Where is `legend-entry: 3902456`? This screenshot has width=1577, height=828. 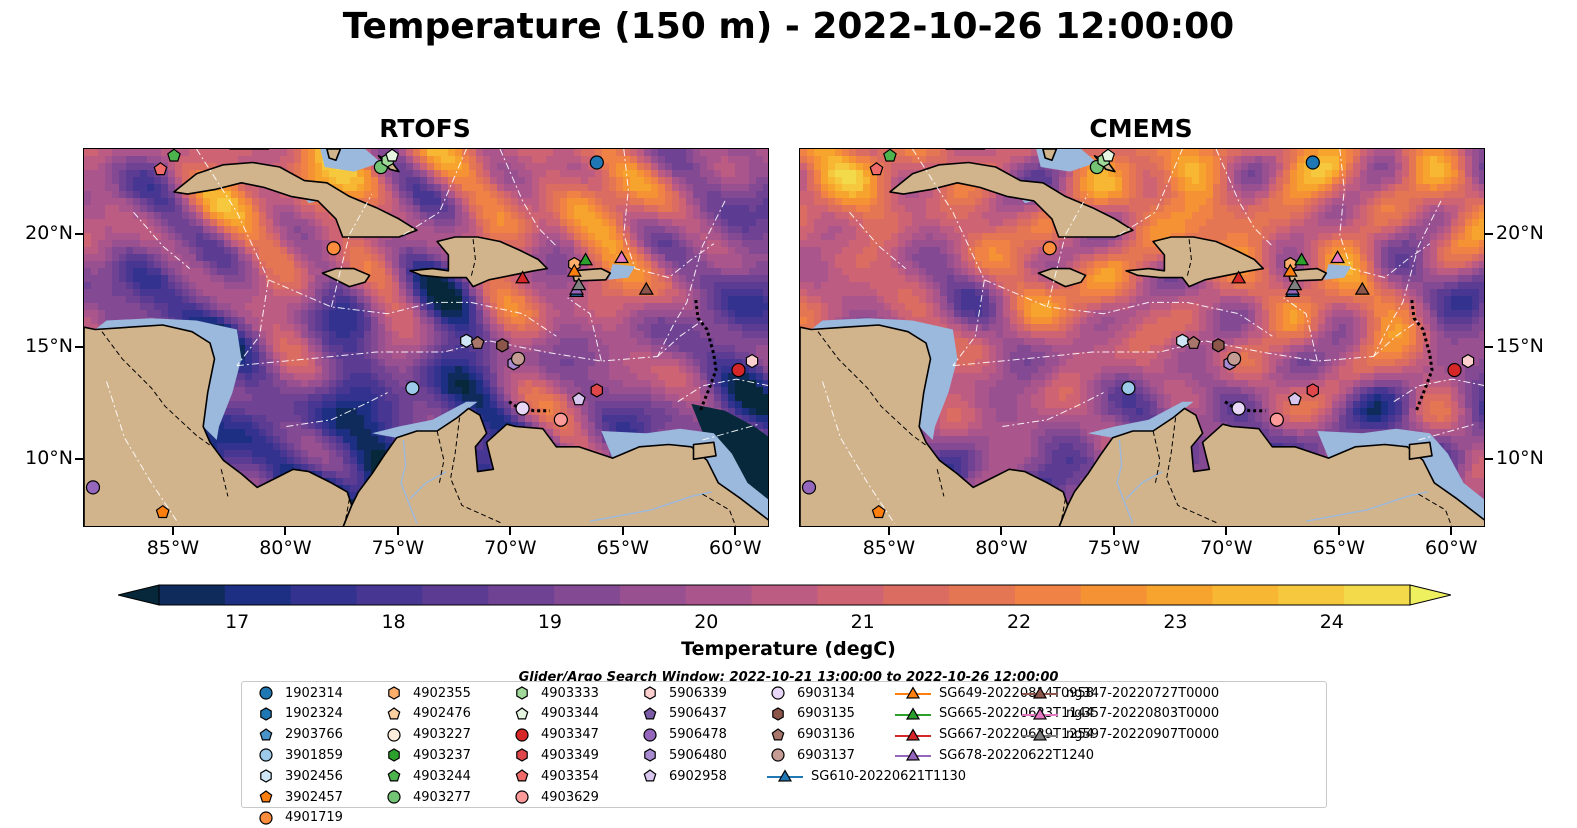
legend-entry: 3902456 is located at coordinates (299, 776).